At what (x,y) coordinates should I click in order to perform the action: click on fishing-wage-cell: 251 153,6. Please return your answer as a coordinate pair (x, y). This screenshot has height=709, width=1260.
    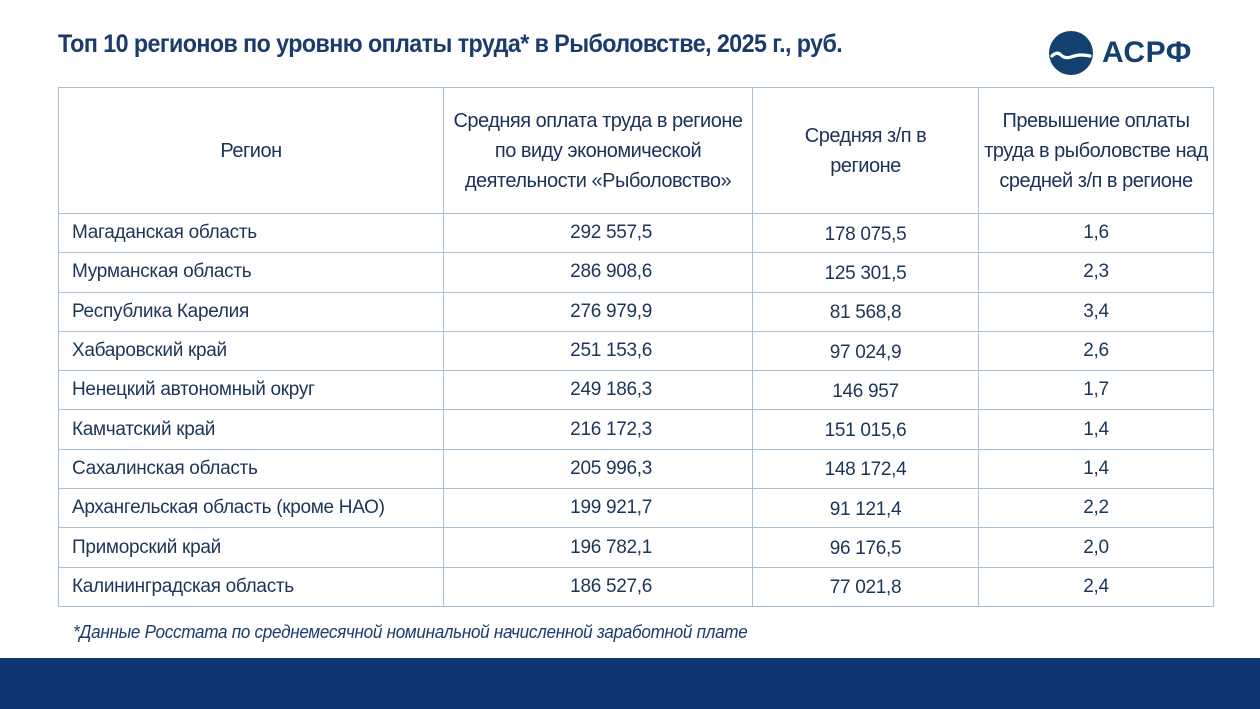
    Looking at the image, I should click on (598, 351).